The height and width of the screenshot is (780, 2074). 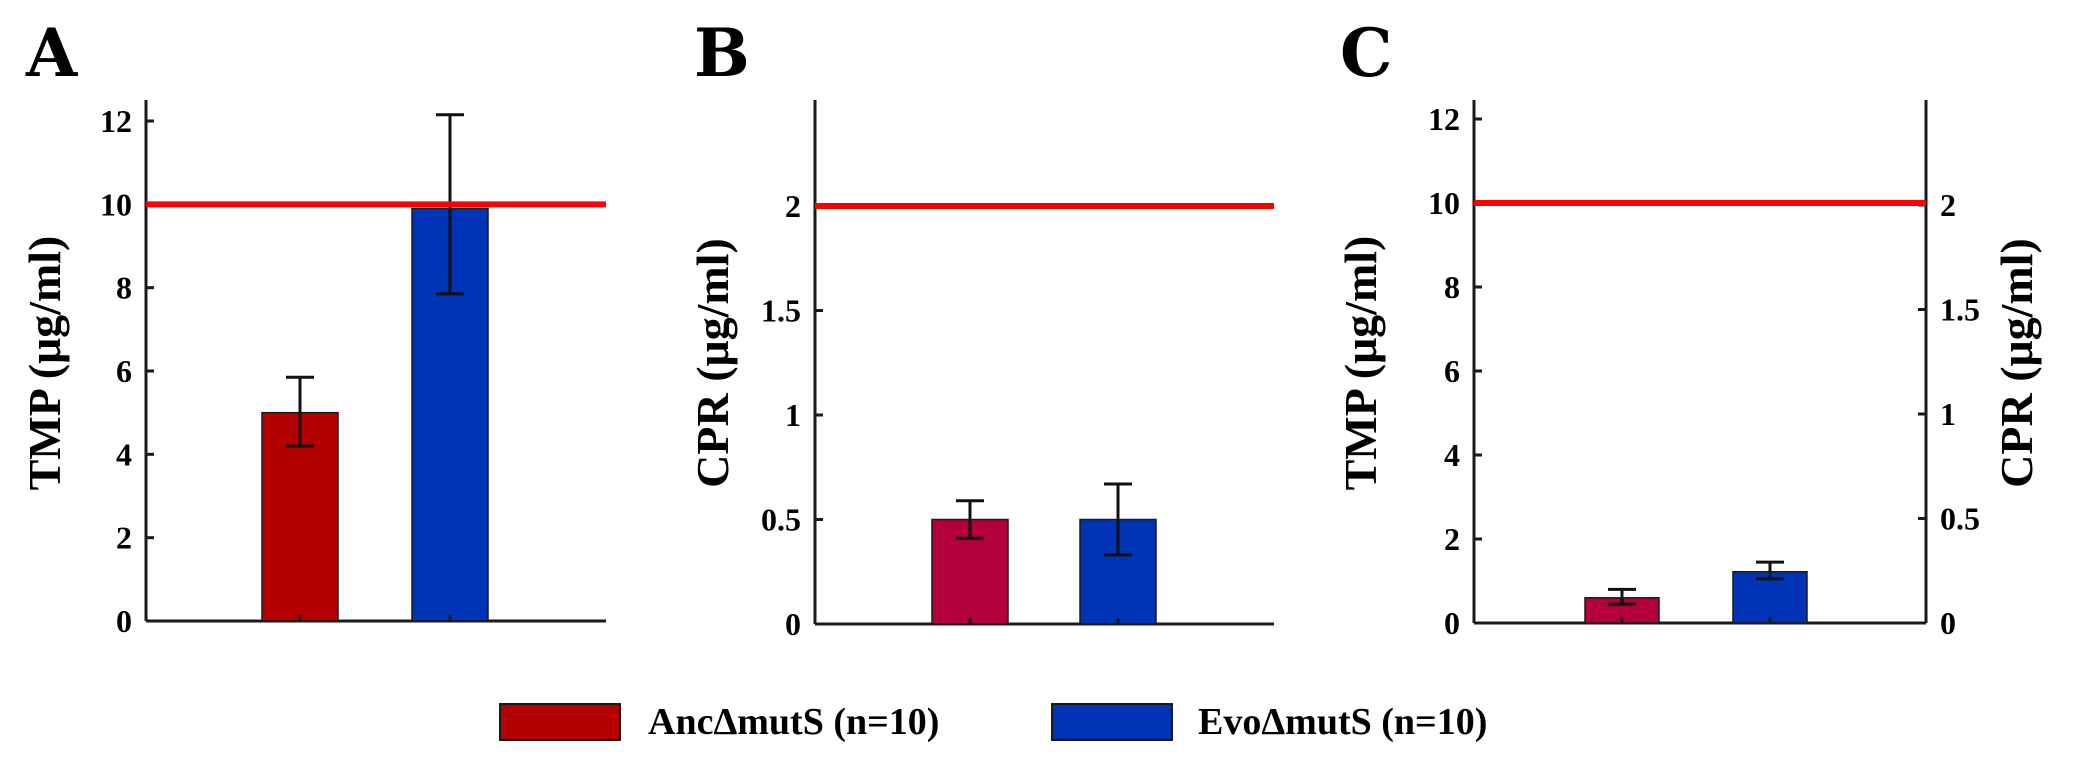 I want to click on panel-a-ytick-label: 10, so click(x=116, y=204).